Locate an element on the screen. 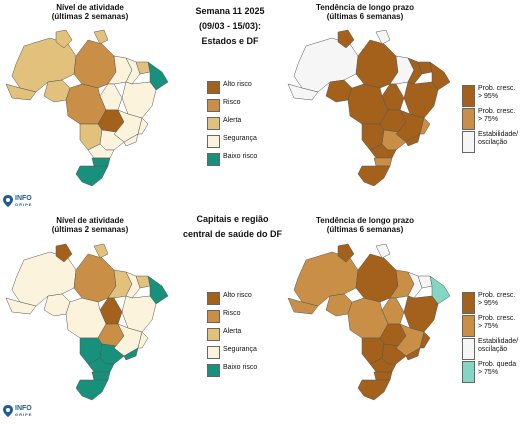 The image size is (530, 424). activity-map-title-top: Nível de atividade (últimas 2 semanas) is located at coordinates (90, 12).